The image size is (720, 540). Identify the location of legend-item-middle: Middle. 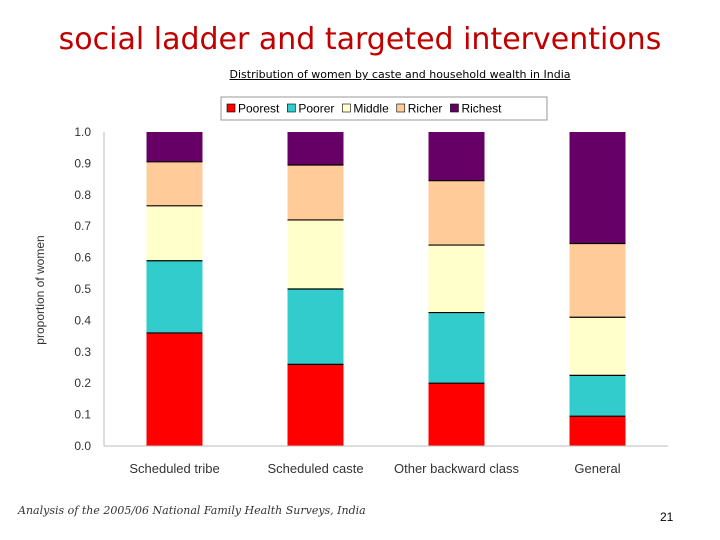
(365, 109).